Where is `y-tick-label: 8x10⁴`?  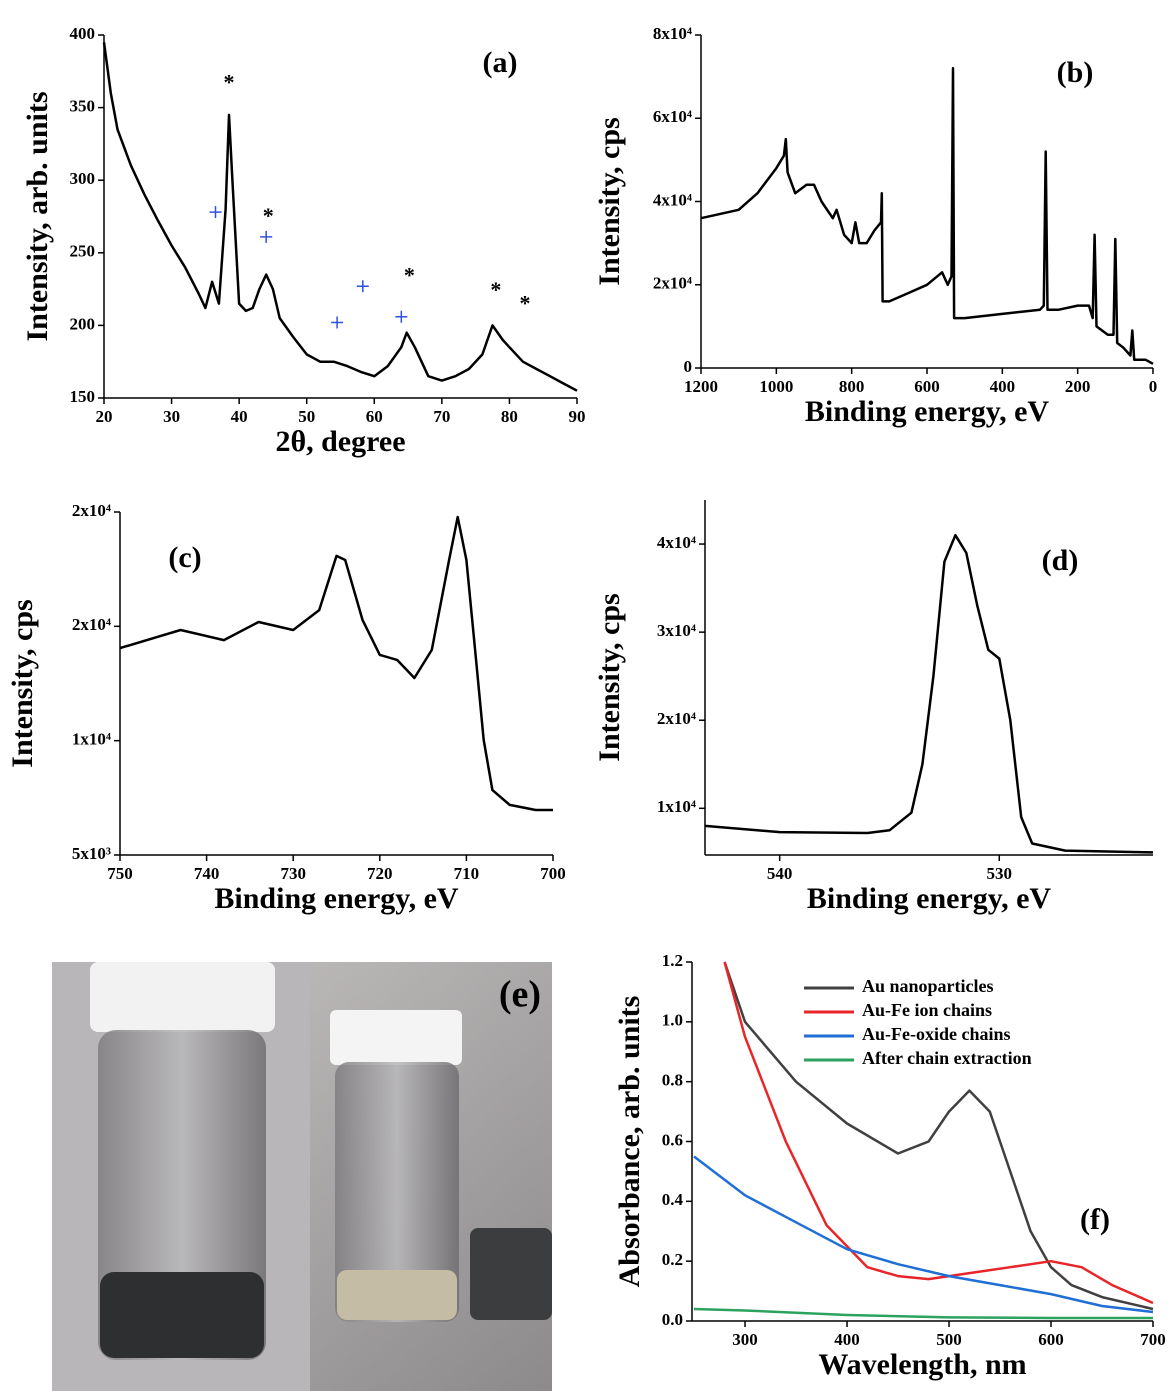 y-tick-label: 8x10⁴ is located at coordinates (672, 33).